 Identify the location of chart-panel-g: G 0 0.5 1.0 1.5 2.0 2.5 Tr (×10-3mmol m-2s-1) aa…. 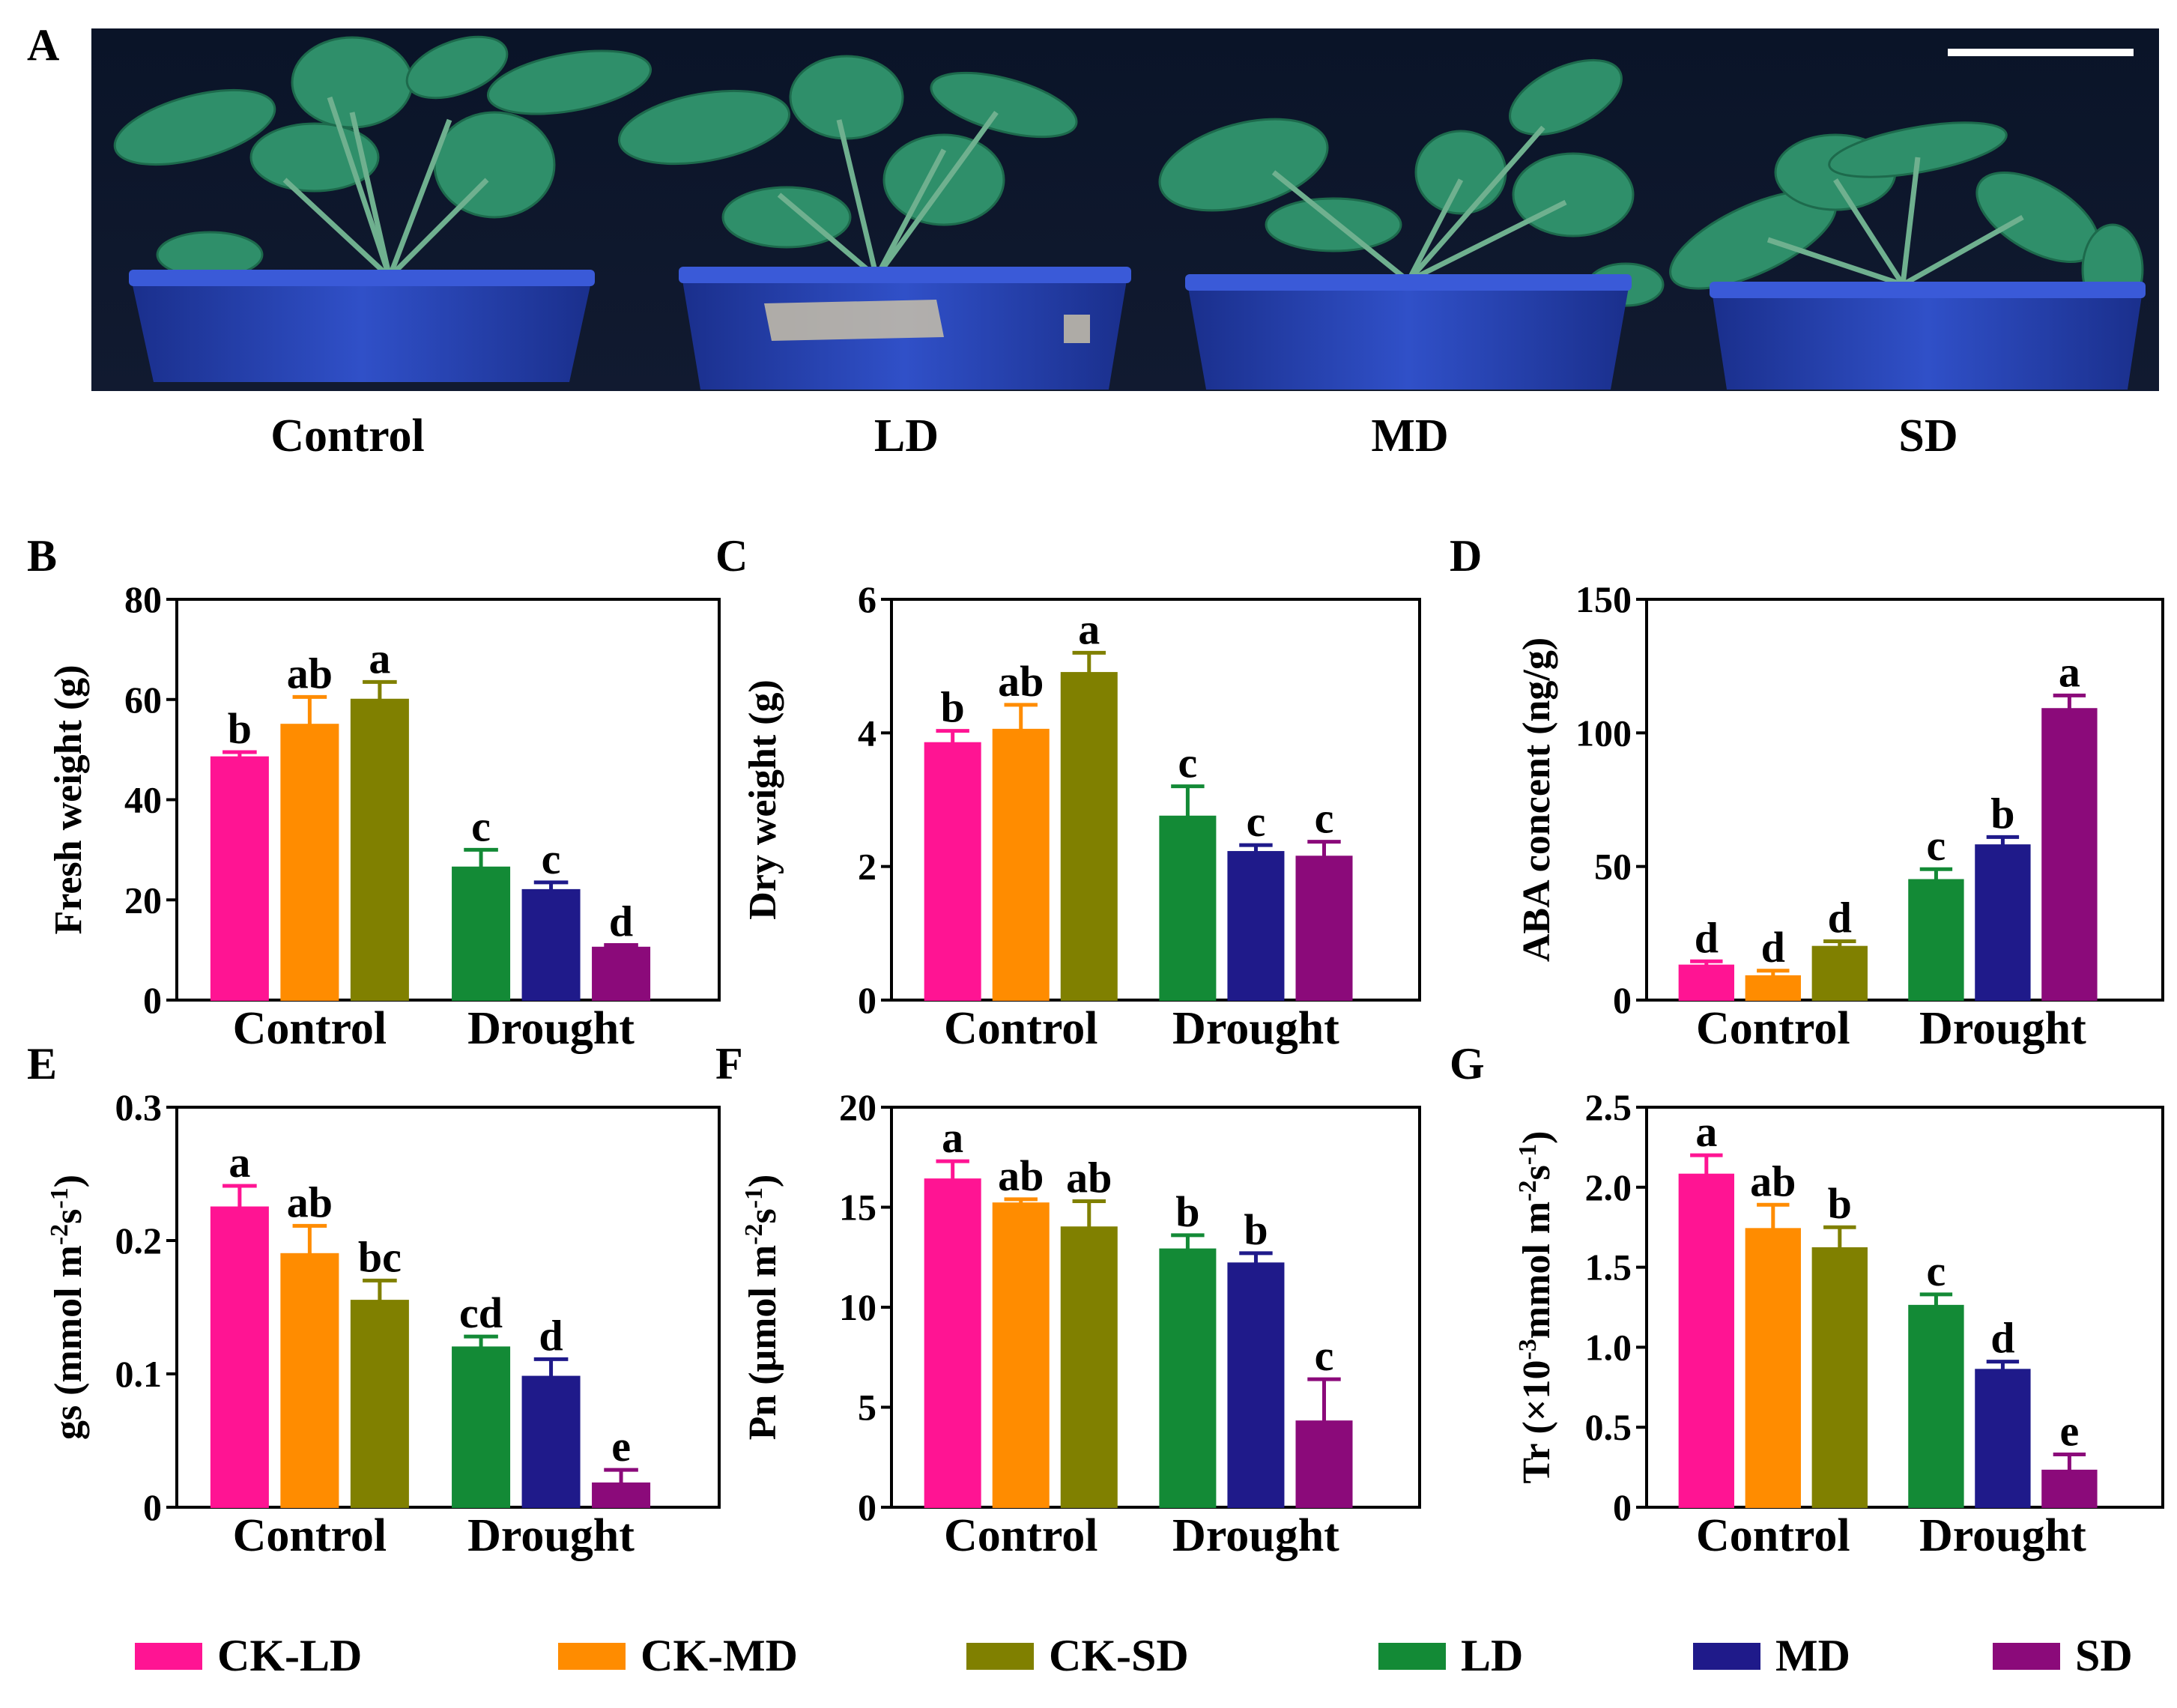
(1807, 1300).